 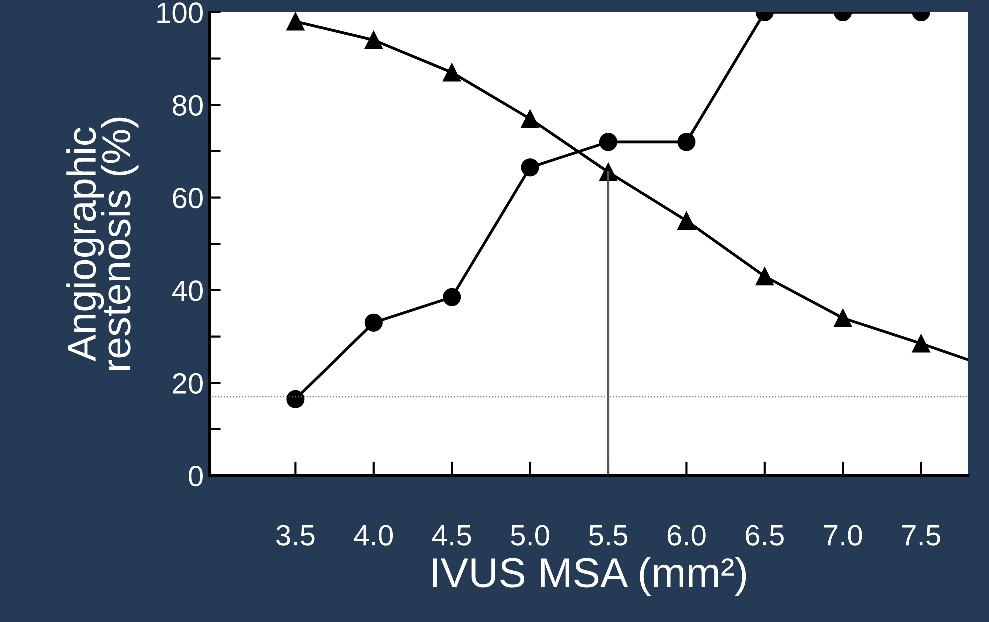 What do you see at coordinates (687, 535) in the screenshot?
I see `x-tick-label: 6.0` at bounding box center [687, 535].